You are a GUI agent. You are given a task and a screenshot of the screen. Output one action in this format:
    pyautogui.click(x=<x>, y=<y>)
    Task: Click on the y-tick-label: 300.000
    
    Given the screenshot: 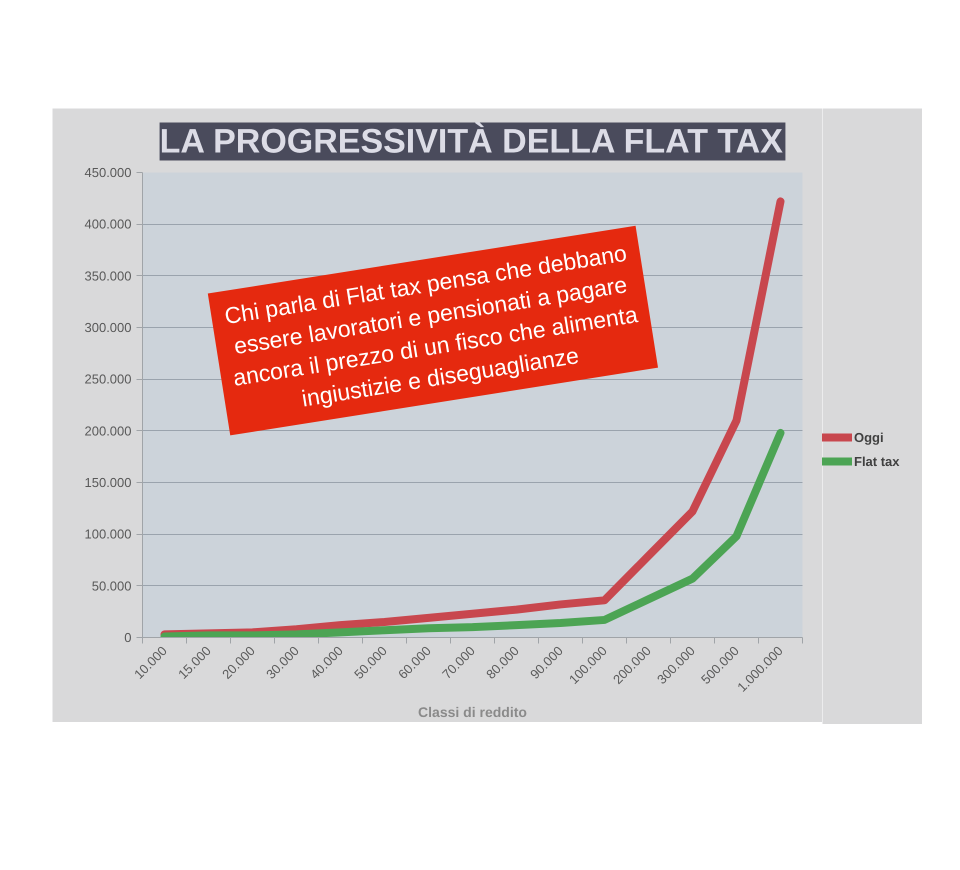 What is the action you would take?
    pyautogui.click(x=108, y=327)
    